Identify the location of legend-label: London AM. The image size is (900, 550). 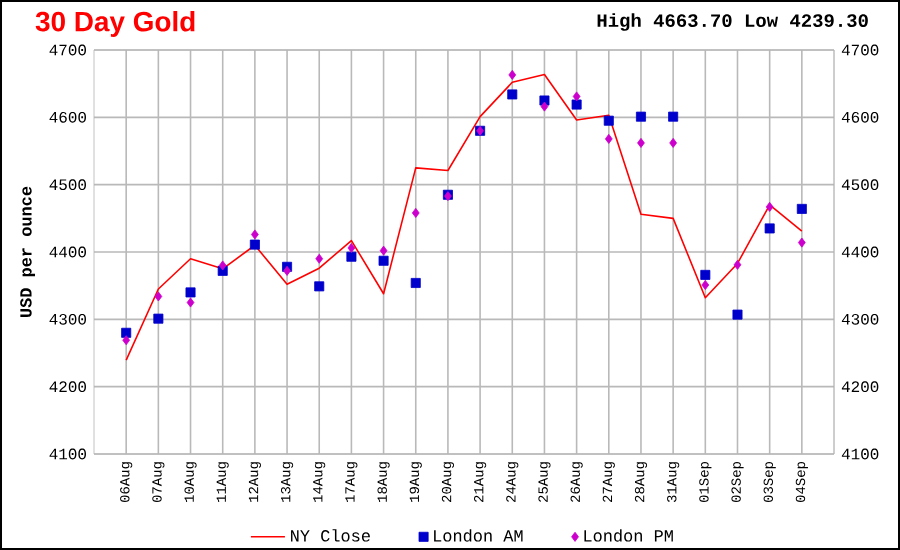
(478, 535).